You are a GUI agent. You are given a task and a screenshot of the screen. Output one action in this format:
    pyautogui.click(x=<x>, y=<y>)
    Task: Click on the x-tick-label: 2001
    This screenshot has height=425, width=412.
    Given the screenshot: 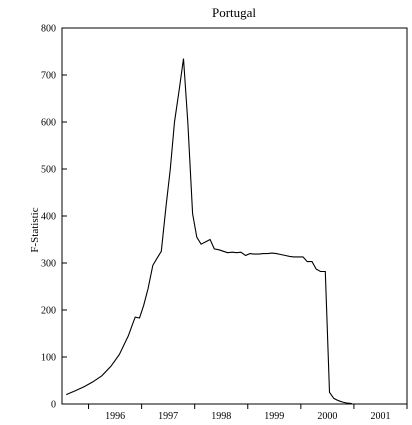 What is the action you would take?
    pyautogui.click(x=380, y=416)
    